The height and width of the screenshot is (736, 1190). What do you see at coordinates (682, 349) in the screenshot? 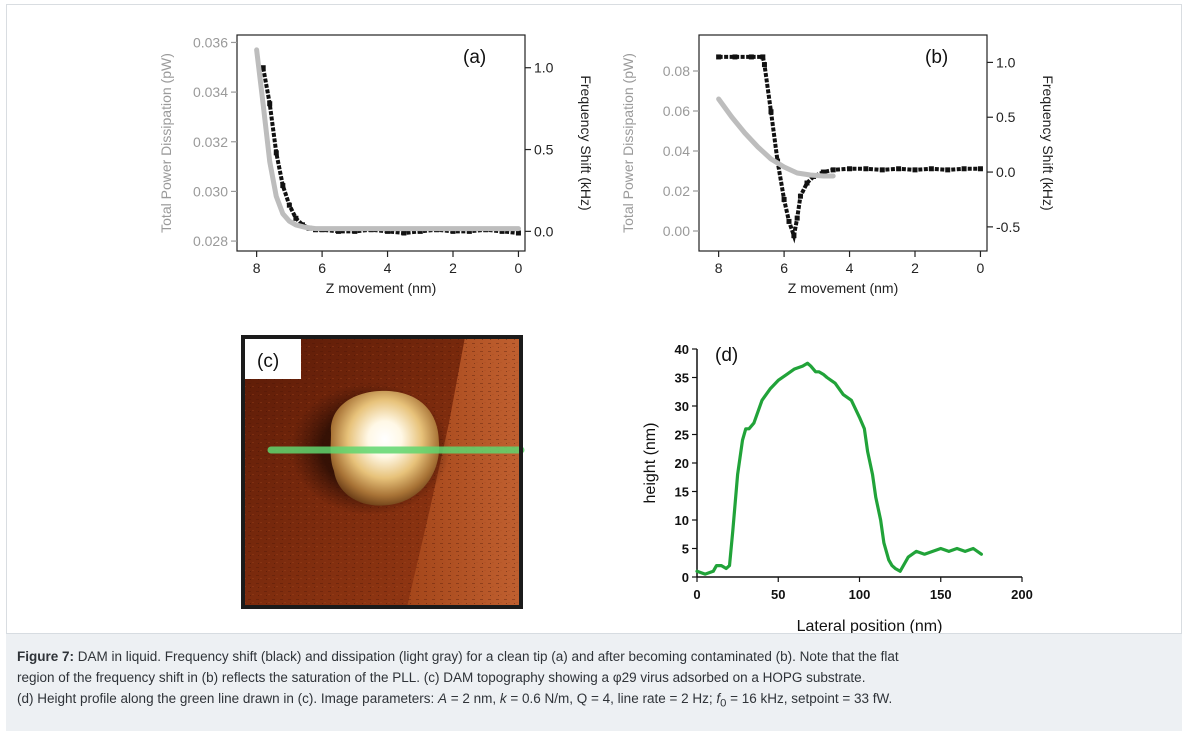
I see `chart-d-y-tick-label: 40` at bounding box center [682, 349].